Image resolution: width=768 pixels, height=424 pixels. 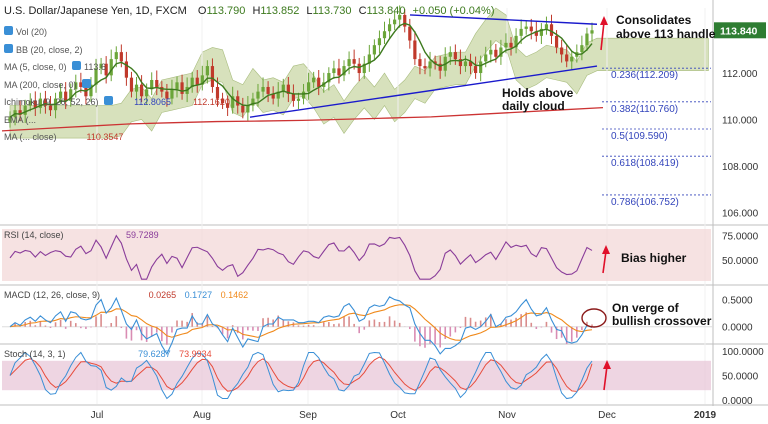 What do you see at coordinates (35, 354) in the screenshot?
I see `stoch-label: Stoch (14, 3, 1)` at bounding box center [35, 354].